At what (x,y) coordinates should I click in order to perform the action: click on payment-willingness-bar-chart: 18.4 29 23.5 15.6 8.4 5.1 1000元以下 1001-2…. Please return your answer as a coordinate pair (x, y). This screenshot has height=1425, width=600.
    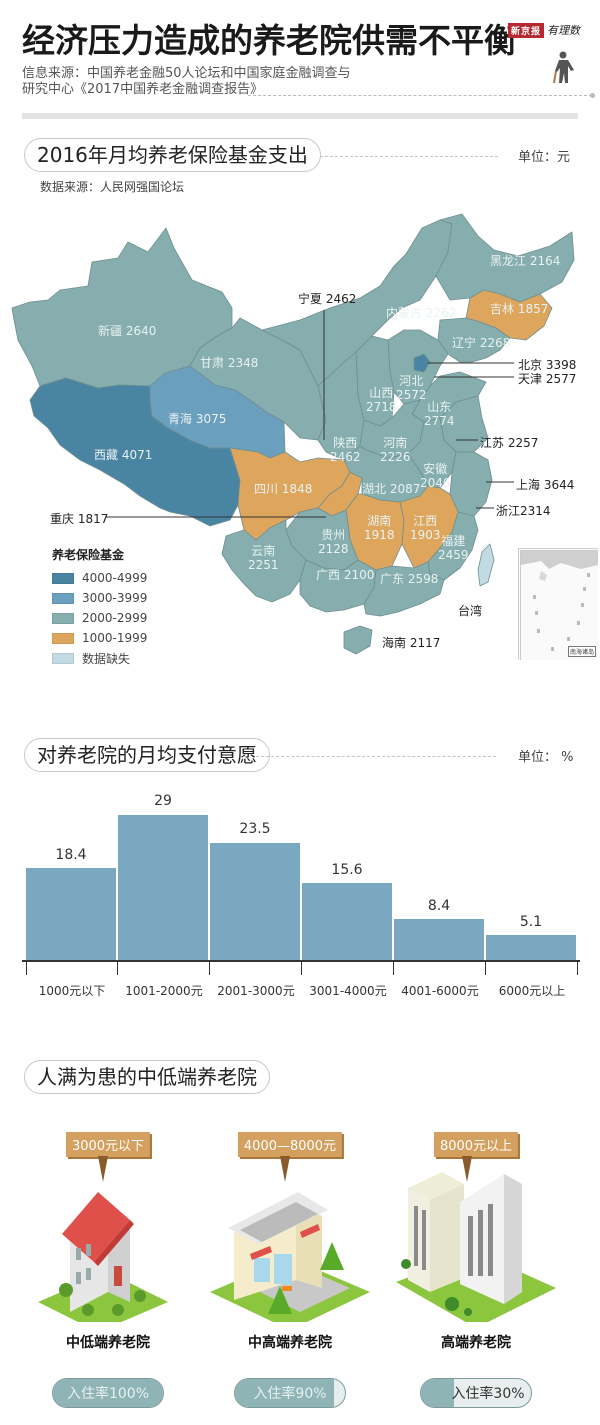
    Looking at the image, I should click on (301, 897).